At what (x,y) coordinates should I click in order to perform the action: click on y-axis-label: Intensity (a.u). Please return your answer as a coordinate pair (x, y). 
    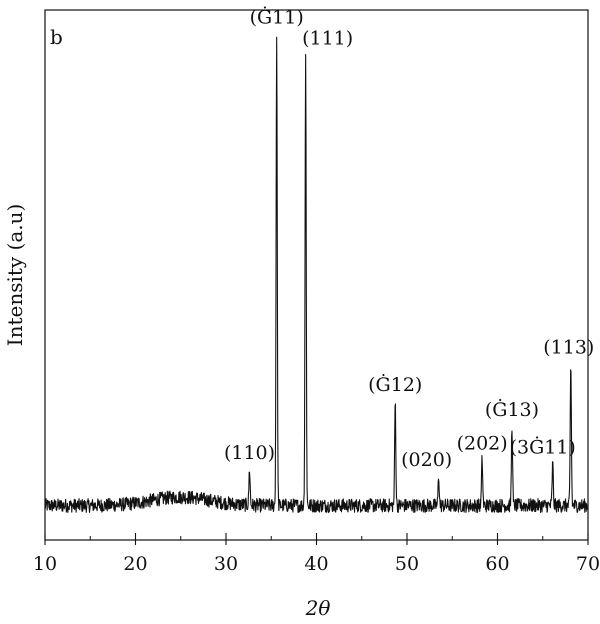
    Looking at the image, I should click on (15, 275).